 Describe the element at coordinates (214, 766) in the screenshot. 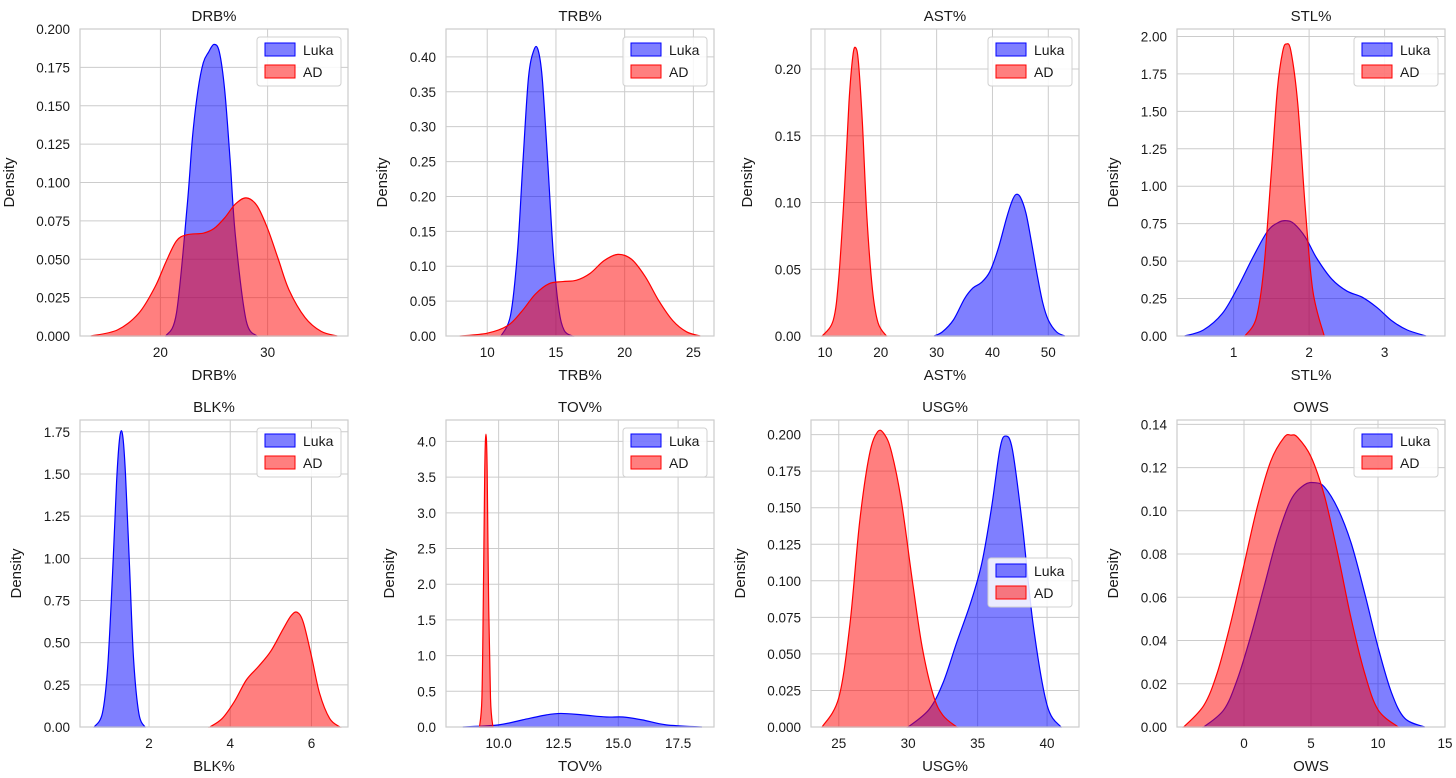

I see `x-axis-label: BLK%` at that location.